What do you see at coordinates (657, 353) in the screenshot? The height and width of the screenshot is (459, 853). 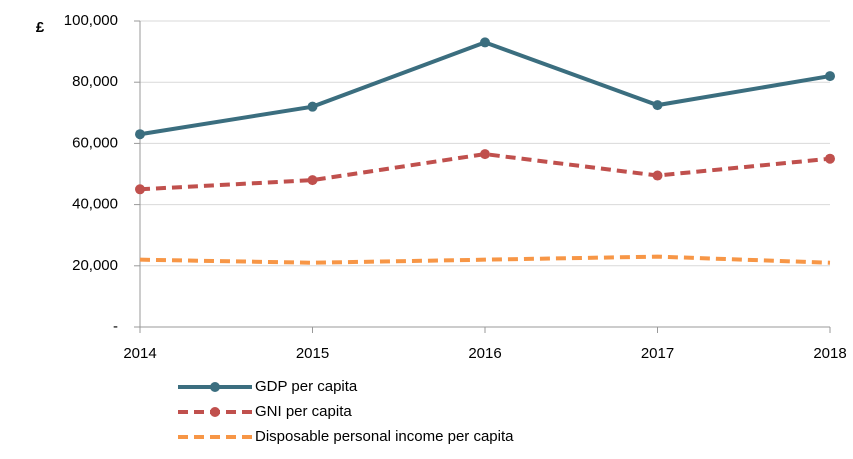 I see `x-tick-label: 2017` at bounding box center [657, 353].